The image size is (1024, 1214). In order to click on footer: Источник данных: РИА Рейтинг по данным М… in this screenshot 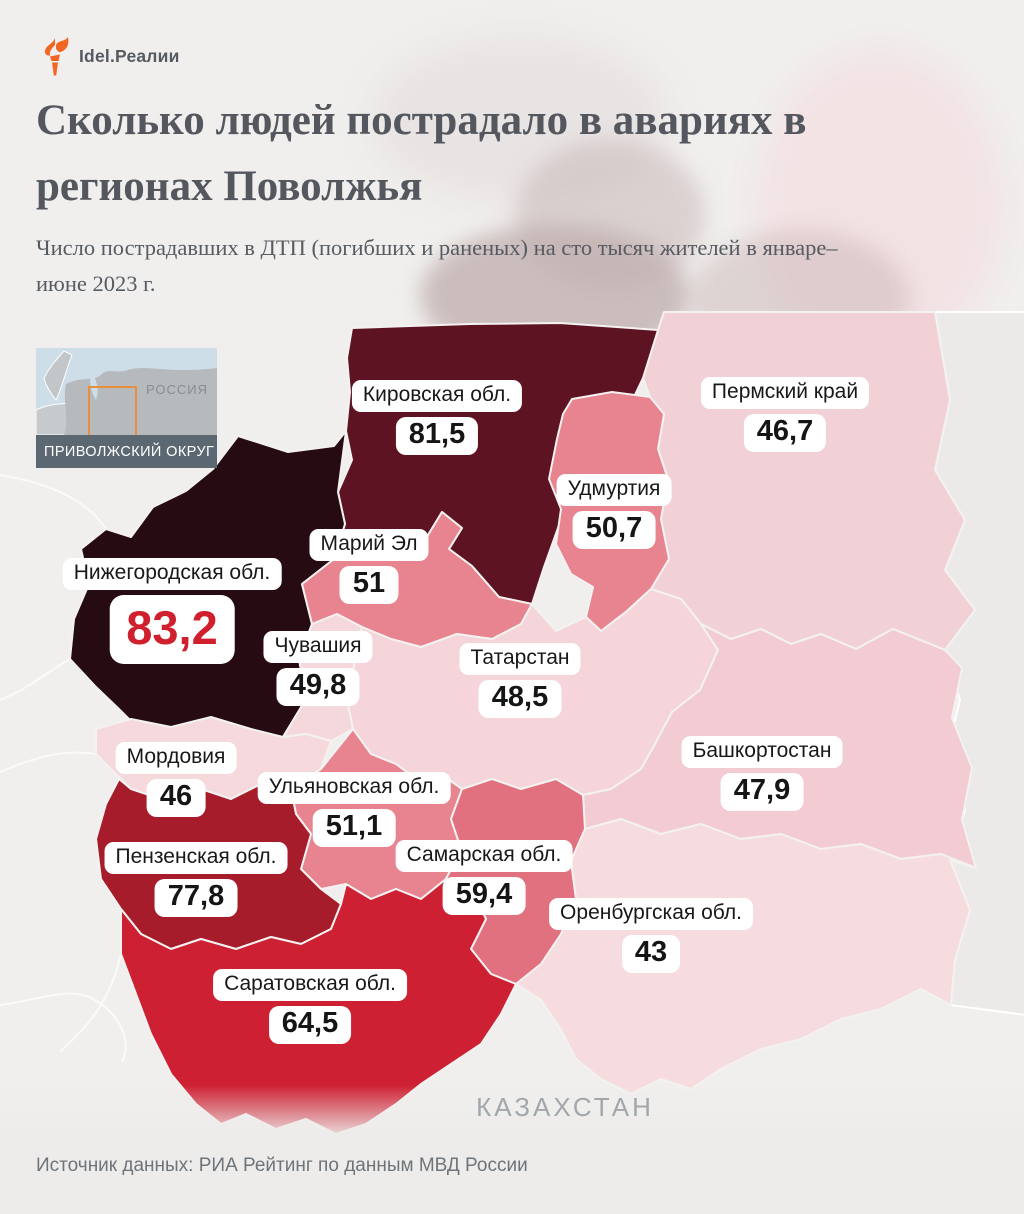, I will do `click(512, 1177)`.